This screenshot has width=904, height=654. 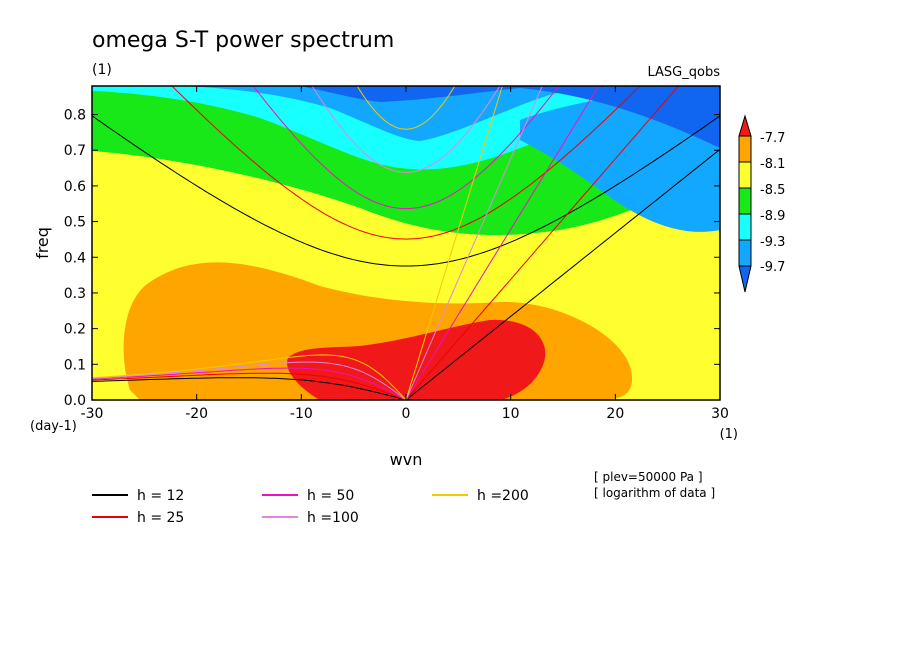 What do you see at coordinates (745, 227) in the screenshot?
I see `colorbar-swatch-cyan` at bounding box center [745, 227].